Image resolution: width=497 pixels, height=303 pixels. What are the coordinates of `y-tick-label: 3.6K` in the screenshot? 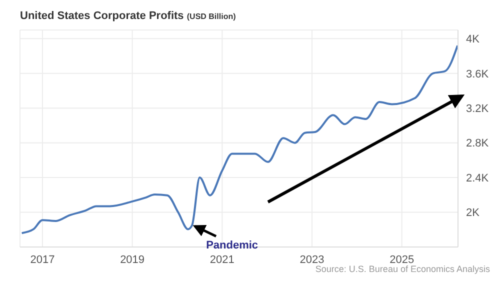 It's located at (478, 74).